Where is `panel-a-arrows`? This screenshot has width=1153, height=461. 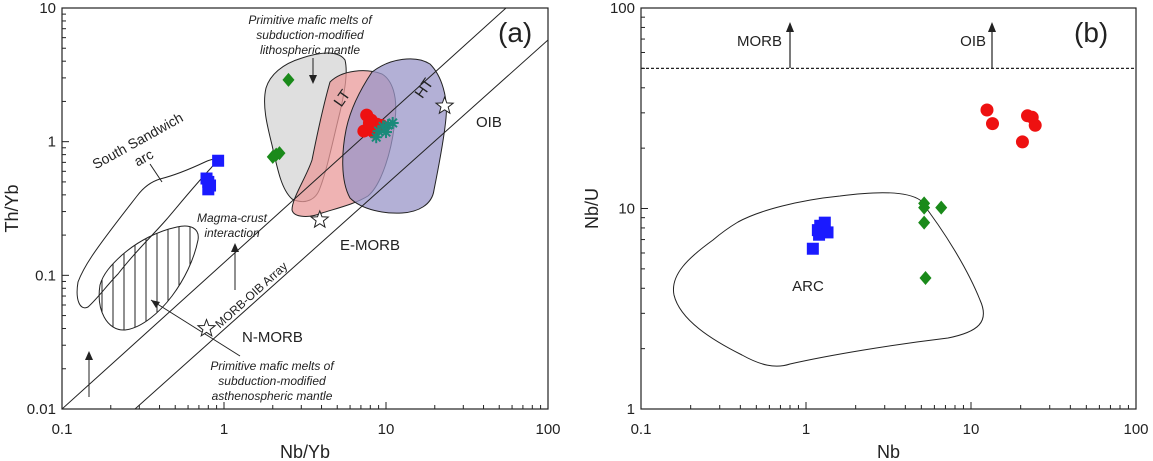 panel-a-arrows is located at coordinates (201, 227).